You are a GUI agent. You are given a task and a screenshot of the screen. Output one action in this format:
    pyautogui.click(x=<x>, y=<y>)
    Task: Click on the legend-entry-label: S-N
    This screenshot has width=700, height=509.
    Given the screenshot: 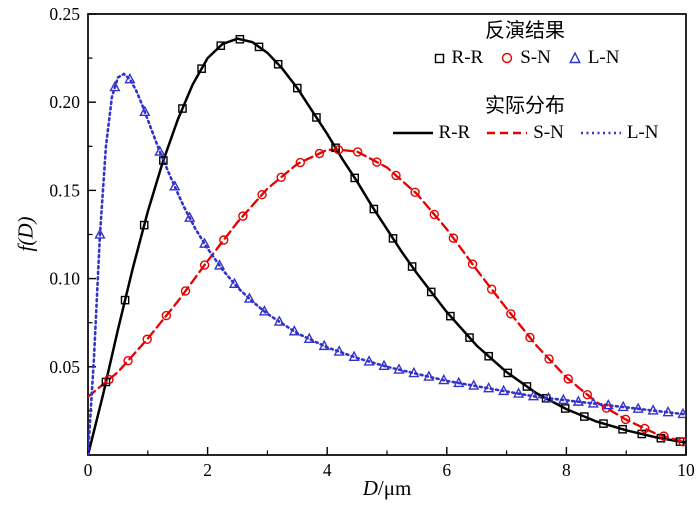 What is the action you would take?
    pyautogui.click(x=548, y=132)
    